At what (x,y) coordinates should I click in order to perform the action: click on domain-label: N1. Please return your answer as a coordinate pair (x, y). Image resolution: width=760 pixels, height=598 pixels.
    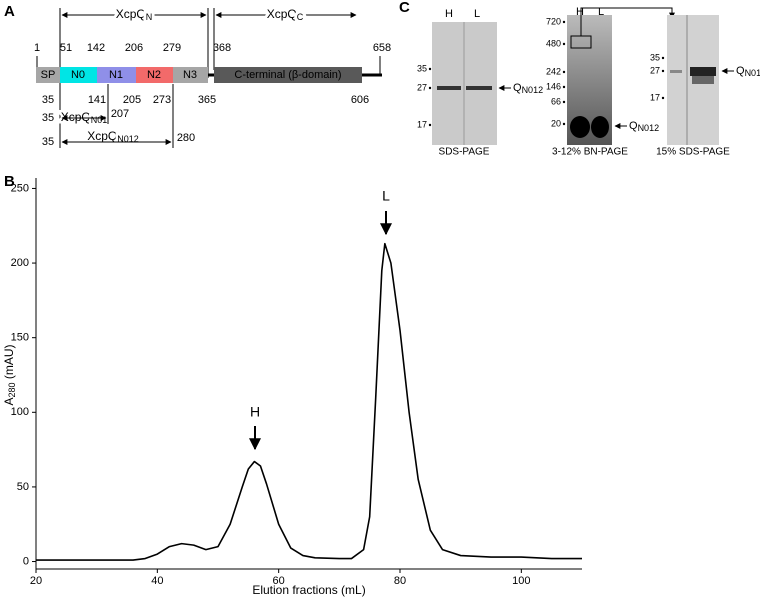
    Looking at the image, I should click on (116, 75).